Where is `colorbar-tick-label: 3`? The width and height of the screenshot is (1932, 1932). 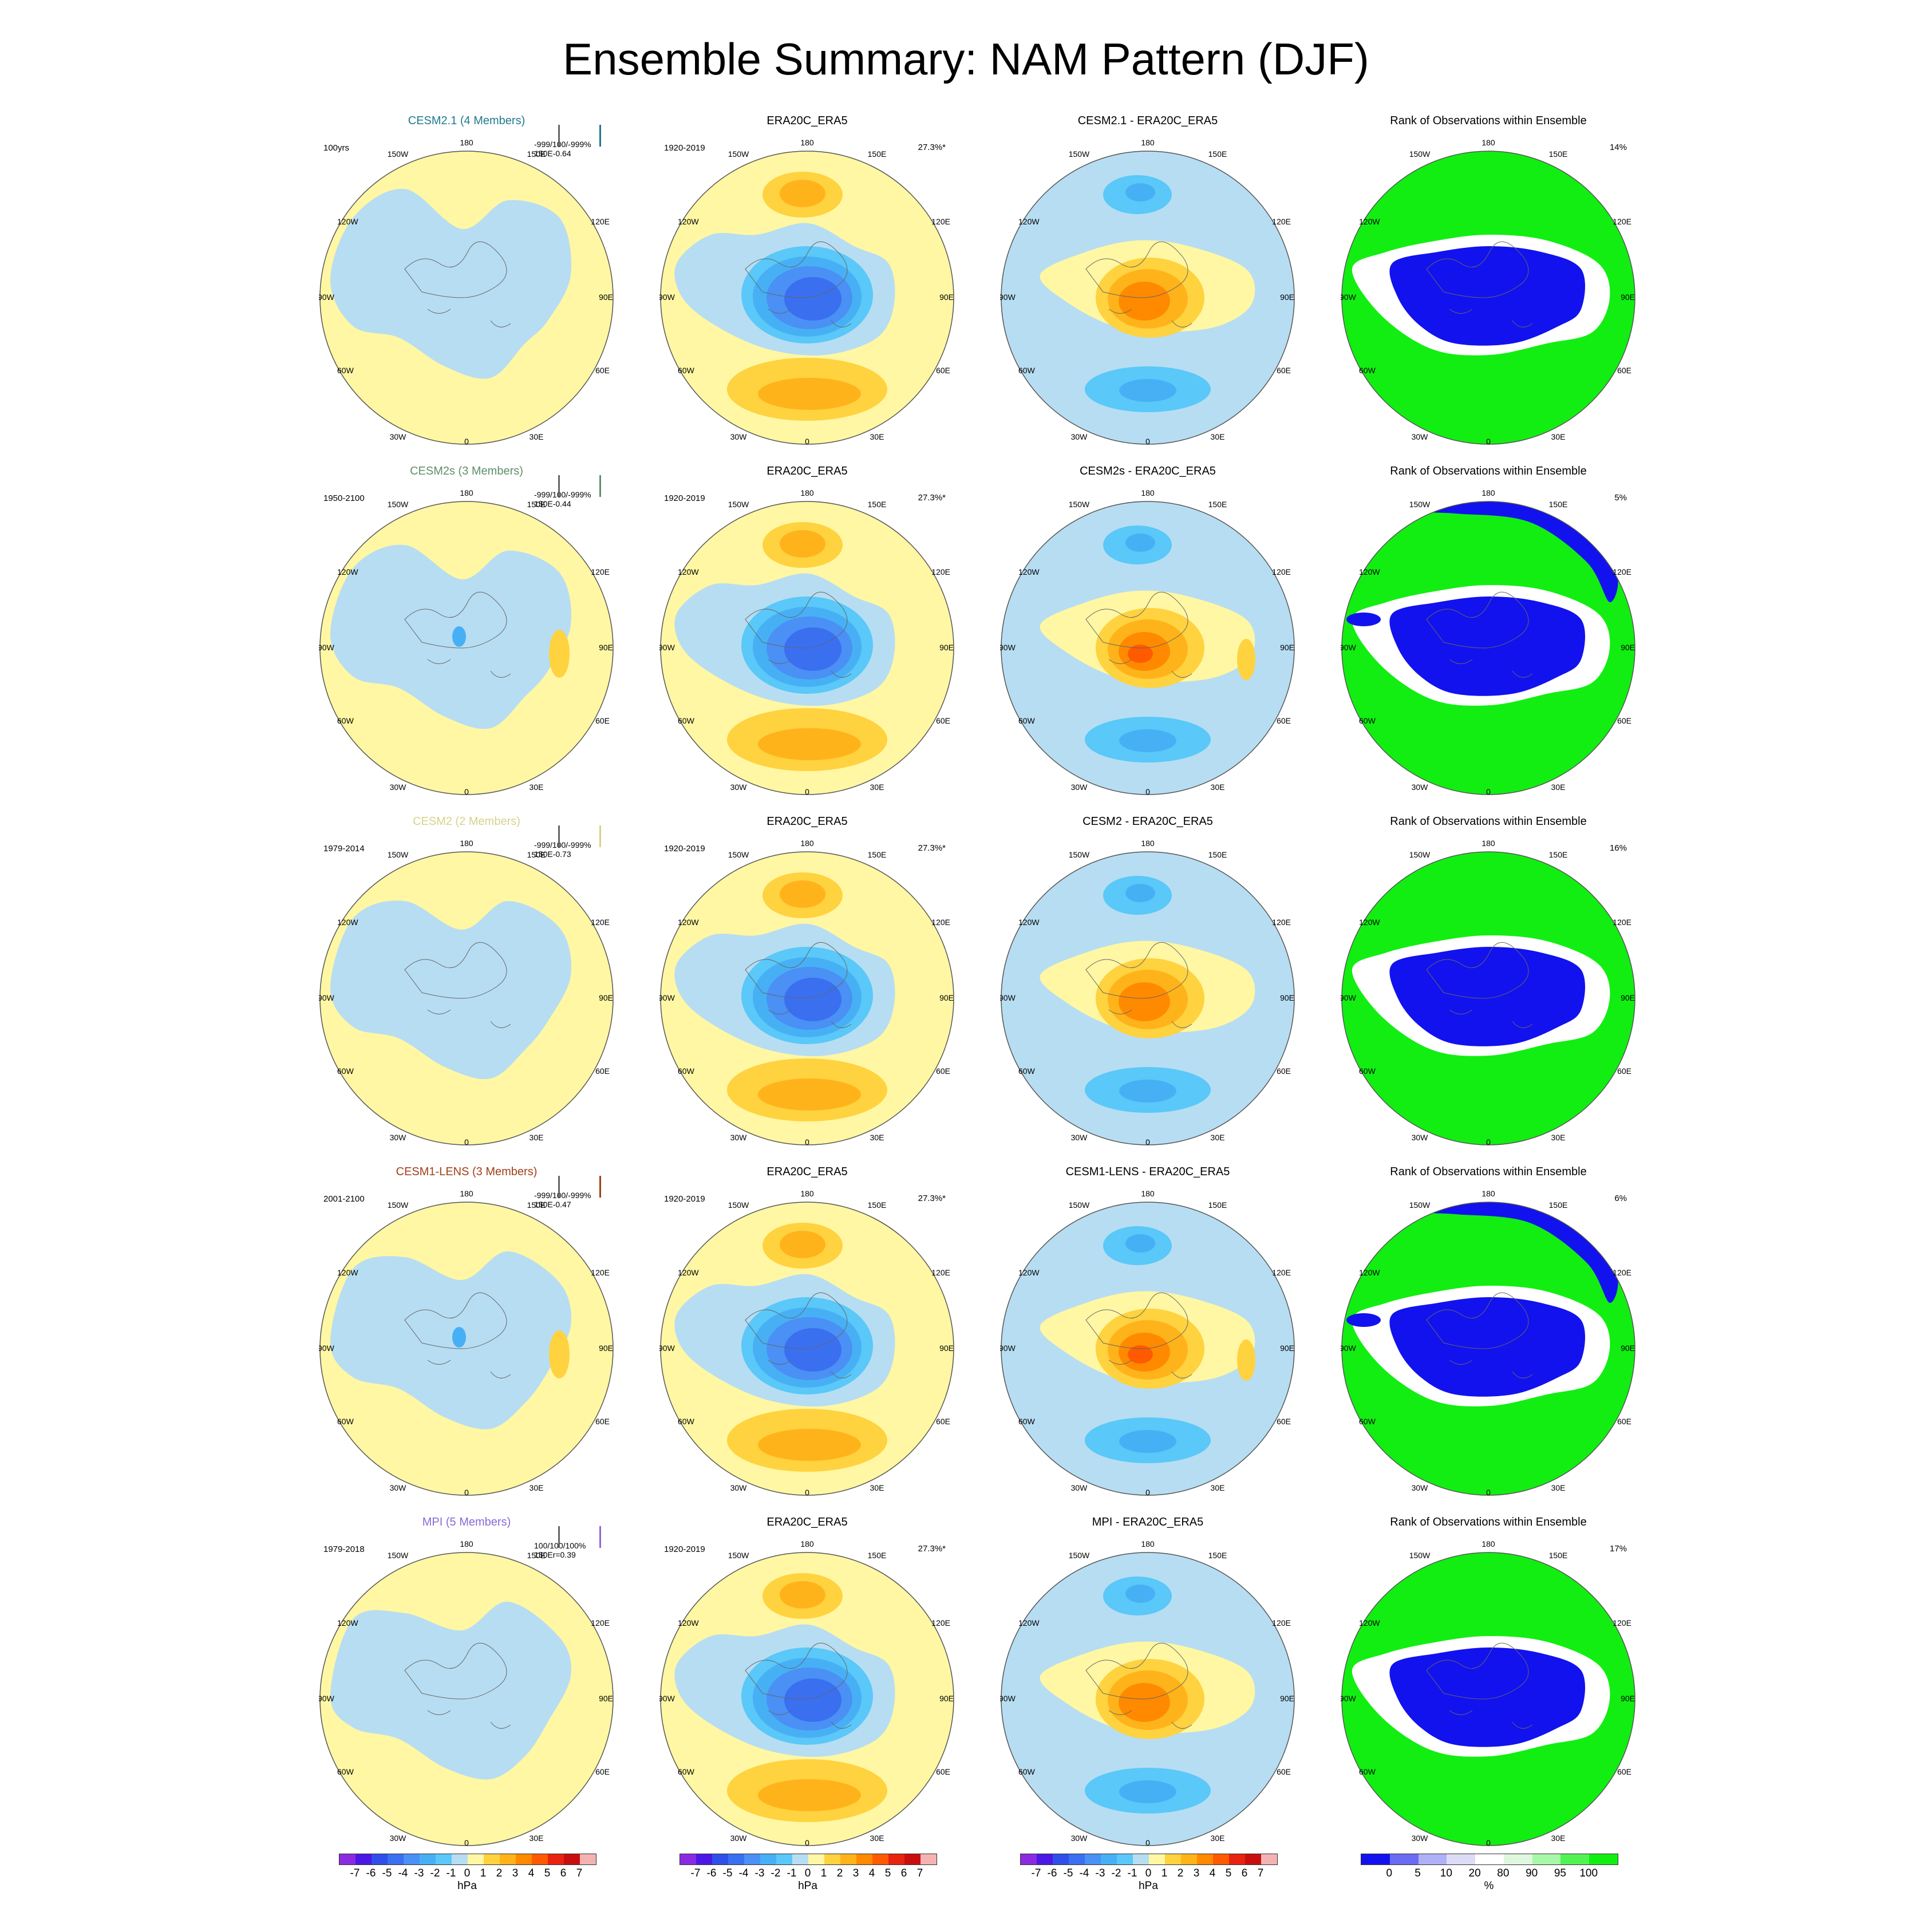
colorbar-tick-label: 3 is located at coordinates (855, 1873).